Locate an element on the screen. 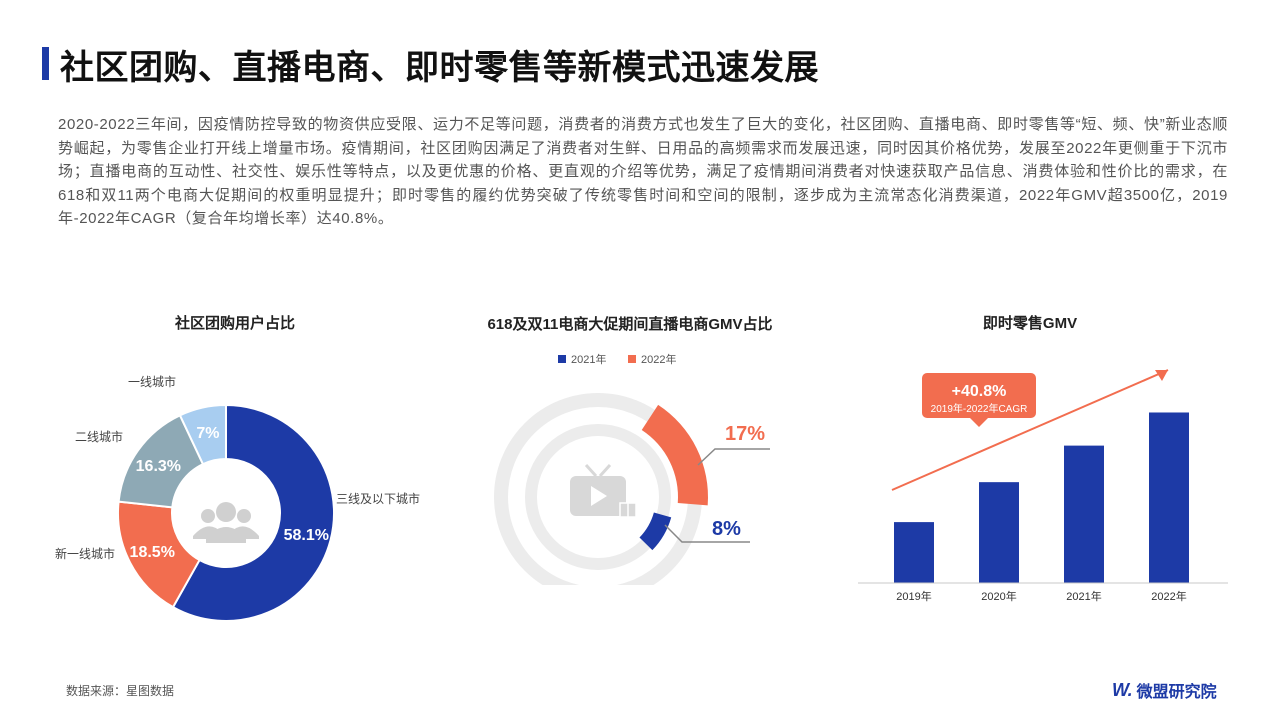 This screenshot has width=1280, height=720. chart2-legend: 2021年 2022年 is located at coordinates (617, 359).